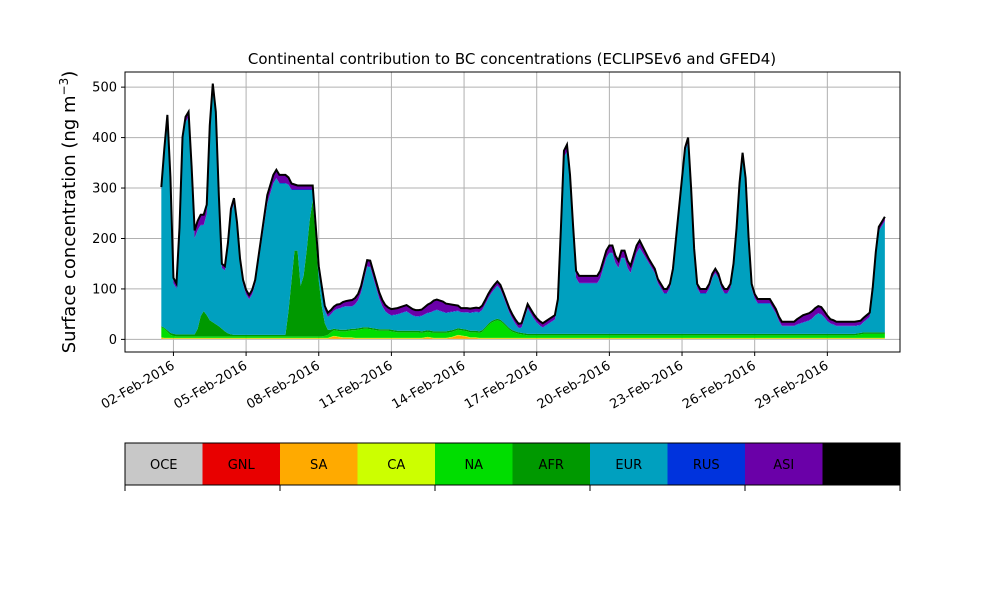 This screenshot has height=600, width=1000. I want to click on x-tick-label: 14-Feb-2016, so click(429, 385).